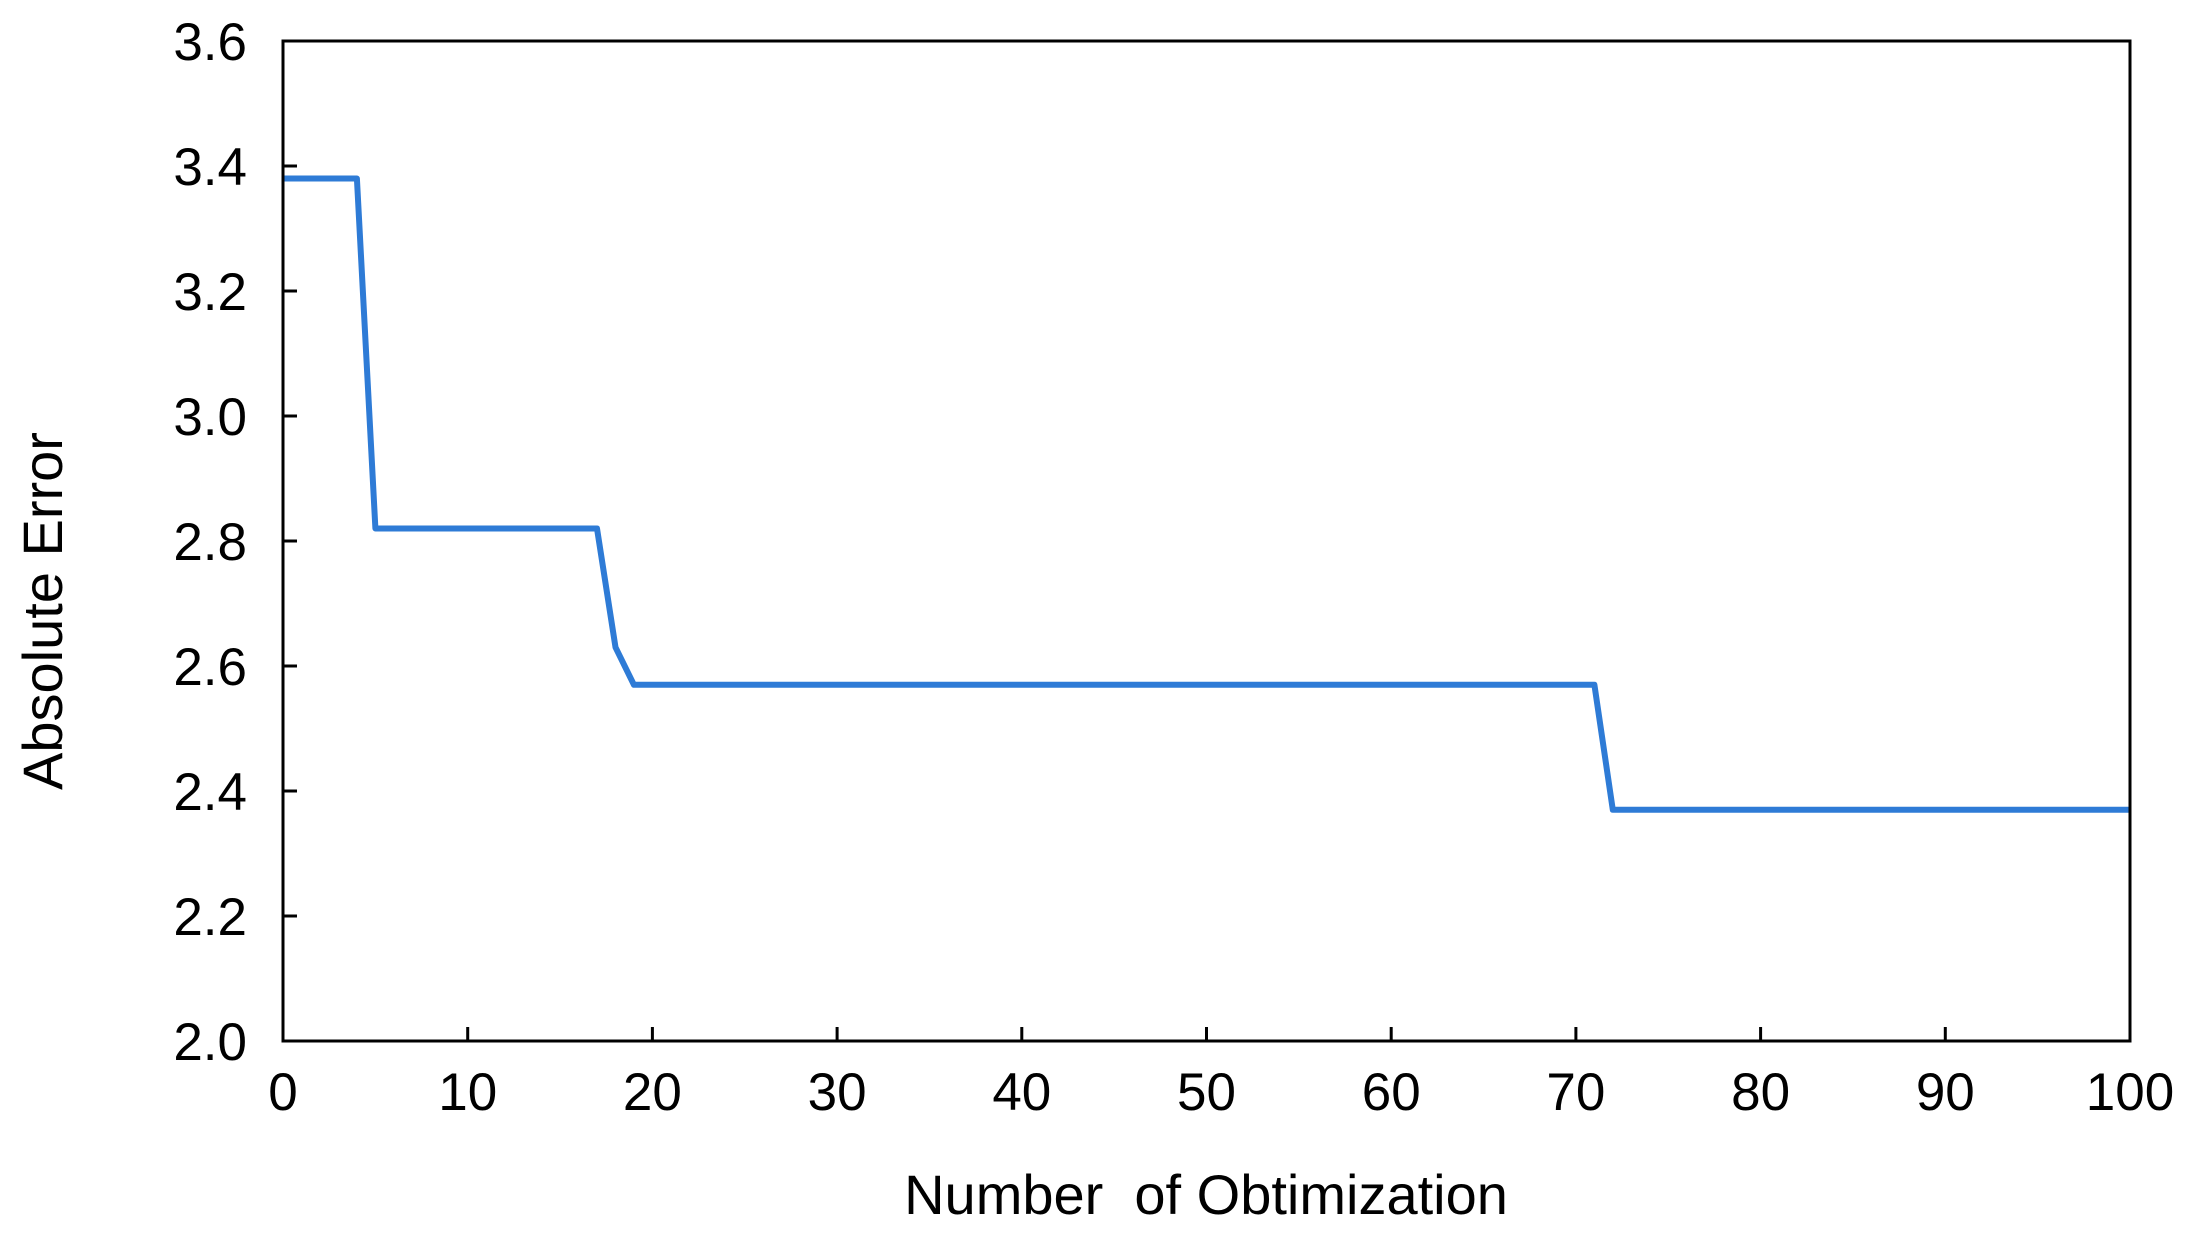 The image size is (2187, 1238). Describe the element at coordinates (282, 1092) in the screenshot. I see `x-tick-label: 0` at that location.